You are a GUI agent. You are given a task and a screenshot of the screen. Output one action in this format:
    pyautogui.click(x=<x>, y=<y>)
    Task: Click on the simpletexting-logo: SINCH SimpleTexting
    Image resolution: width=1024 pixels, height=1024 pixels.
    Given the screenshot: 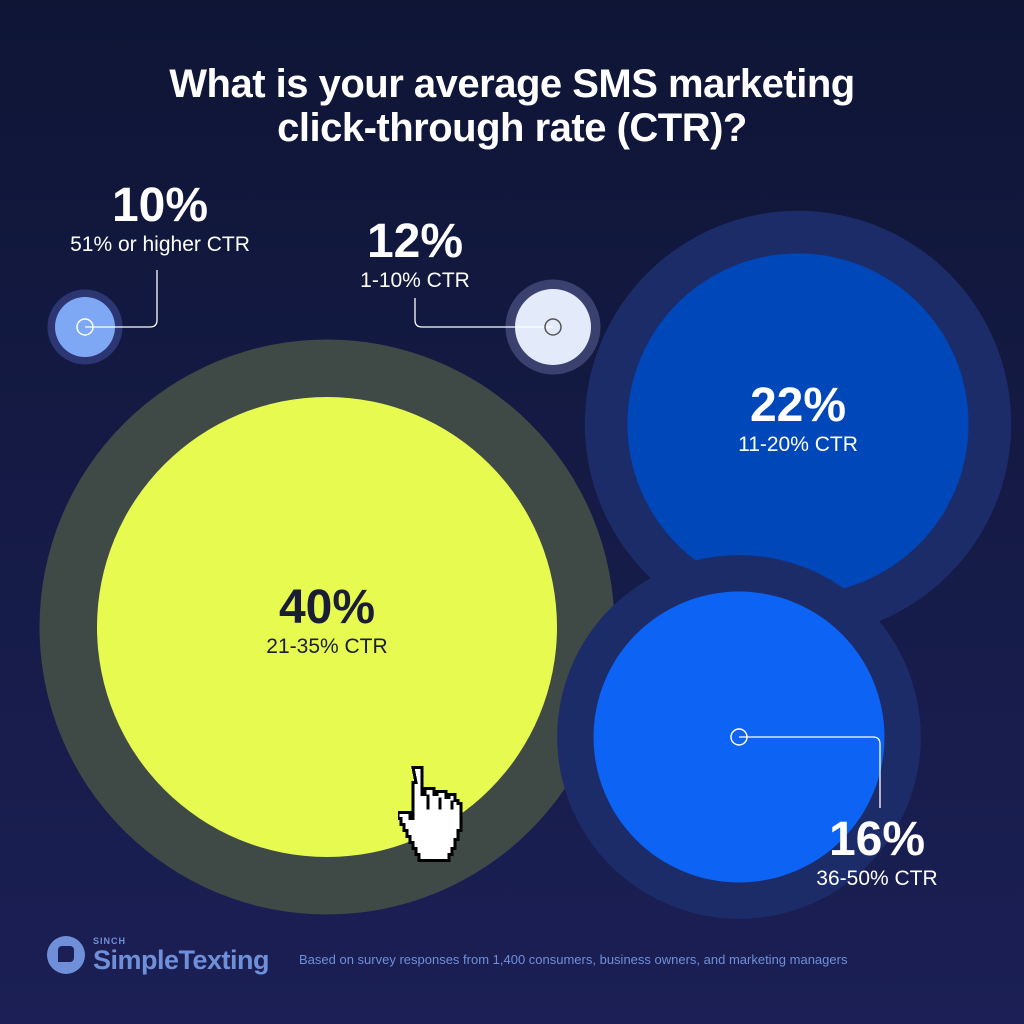 What is the action you would take?
    pyautogui.click(x=158, y=955)
    